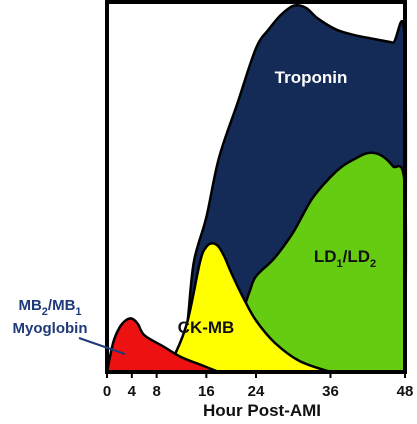 Image resolution: width=417 pixels, height=424 pixels. Describe the element at coordinates (206, 391) in the screenshot. I see `x-tick-label: 16` at that location.